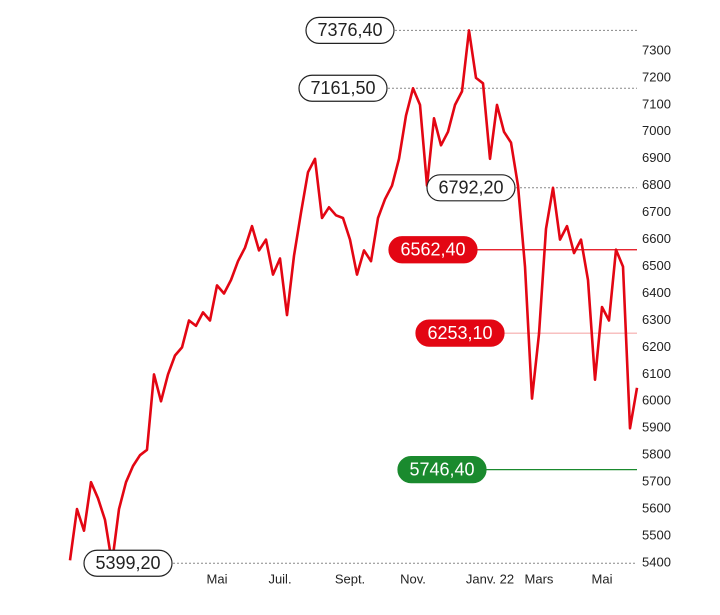 The image size is (720, 615). Describe the element at coordinates (656, 184) in the screenshot. I see `y-tick-label: 6800` at that location.